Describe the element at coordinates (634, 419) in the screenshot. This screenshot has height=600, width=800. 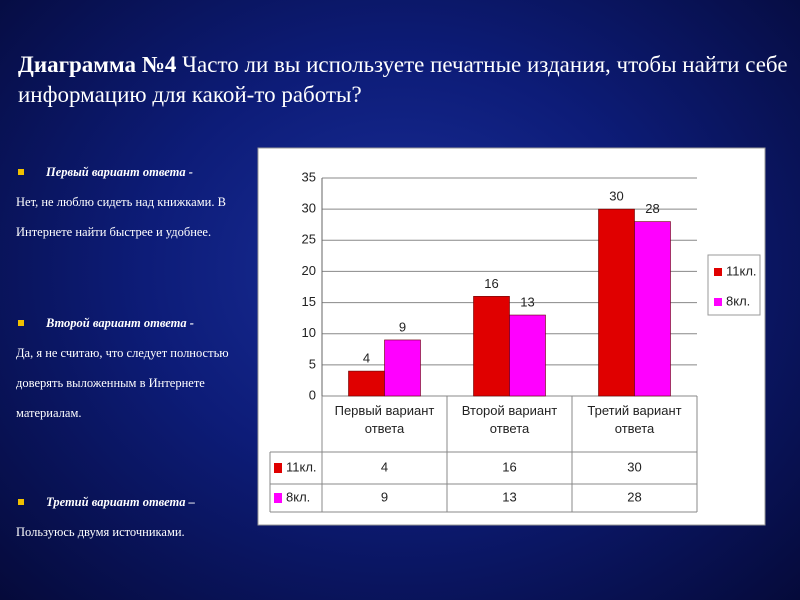
I see `x-tick-label: Третий вариант ответа` at that location.